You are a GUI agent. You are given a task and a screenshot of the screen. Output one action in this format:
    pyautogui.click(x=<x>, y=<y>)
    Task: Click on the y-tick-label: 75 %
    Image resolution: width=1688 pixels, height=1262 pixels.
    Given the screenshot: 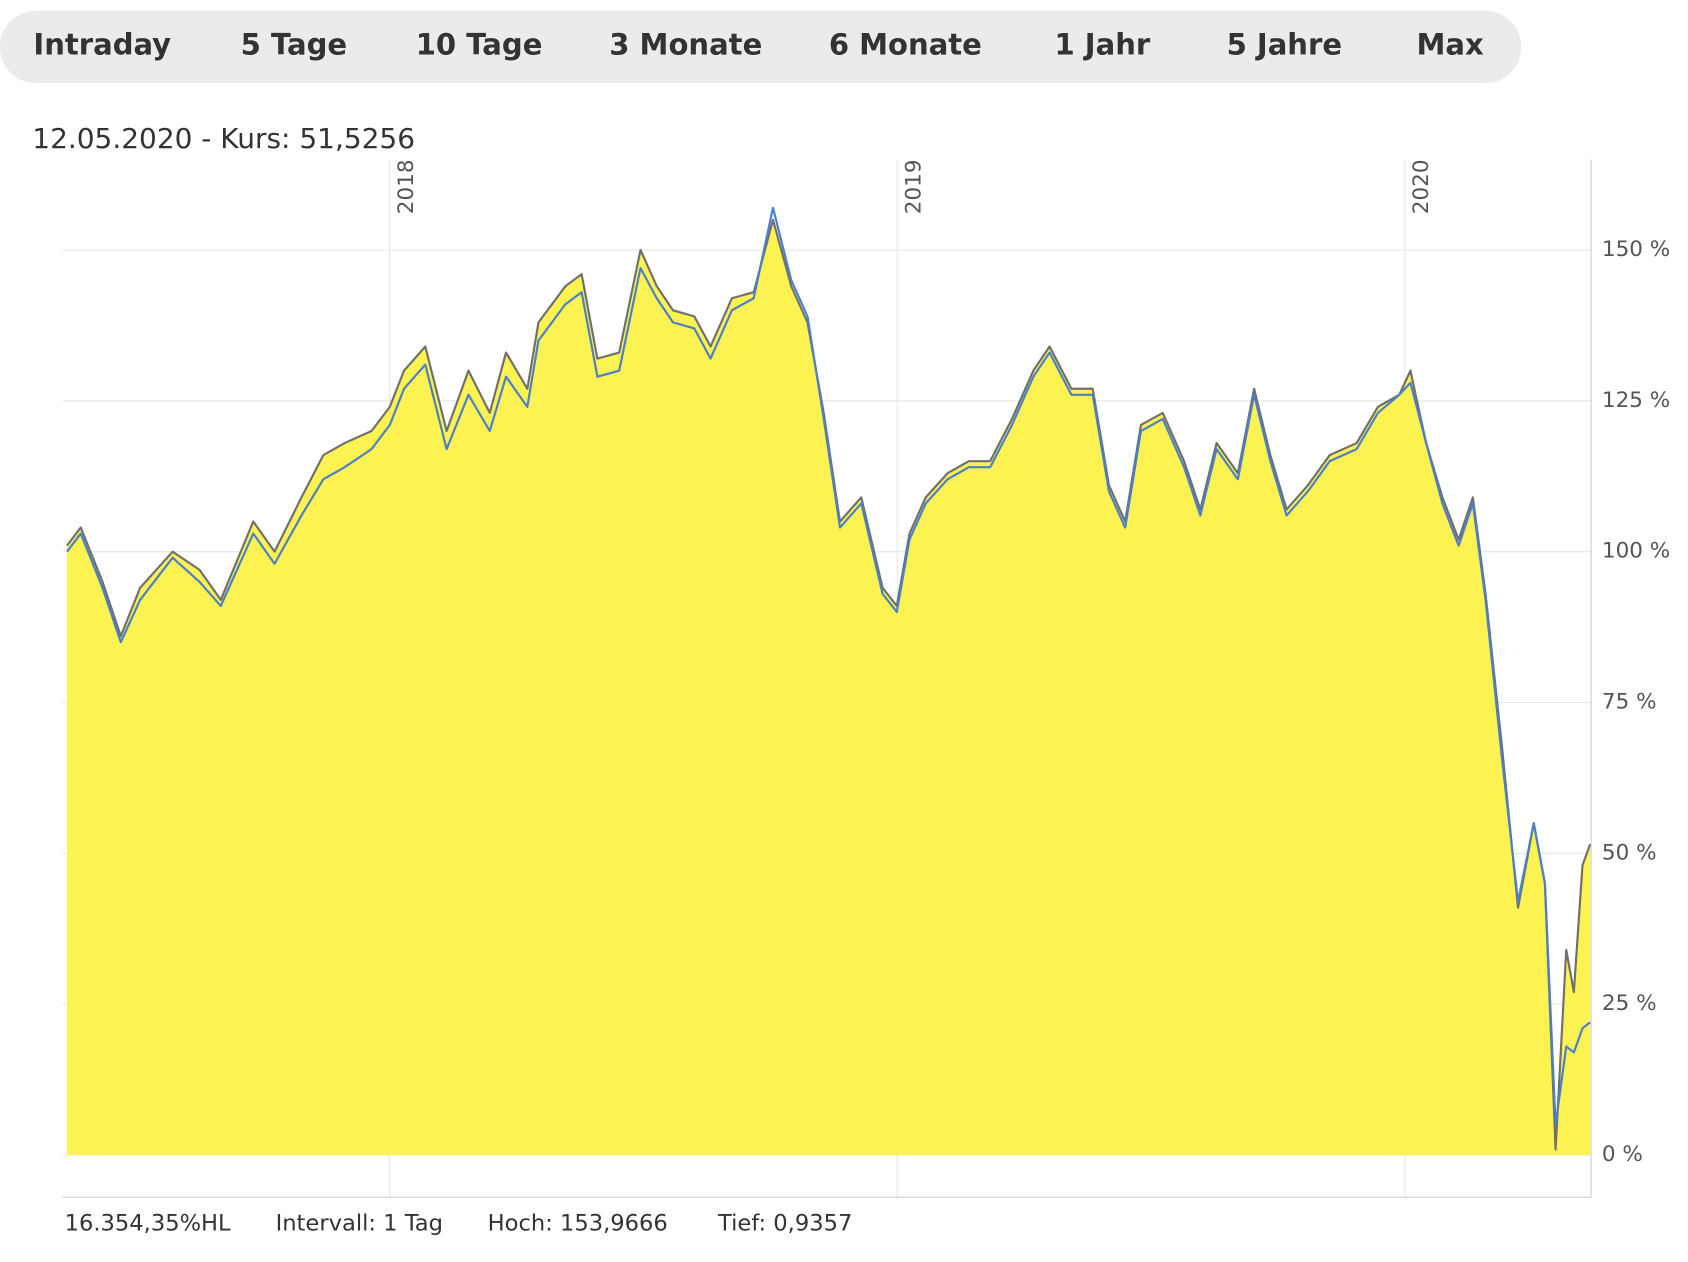 What is the action you would take?
    pyautogui.click(x=1629, y=702)
    